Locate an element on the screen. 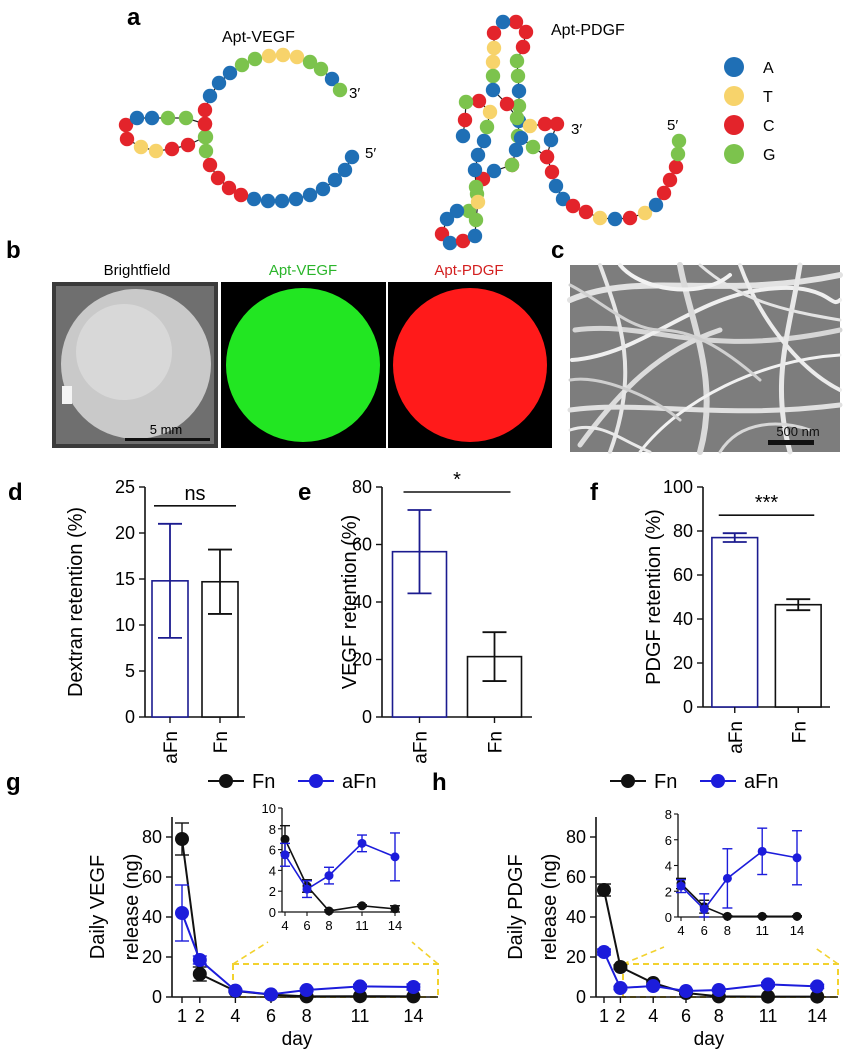 Image resolution: width=847 pixels, height=1050 pixels. inset-x-tick-label: 6 is located at coordinates (306, 925).